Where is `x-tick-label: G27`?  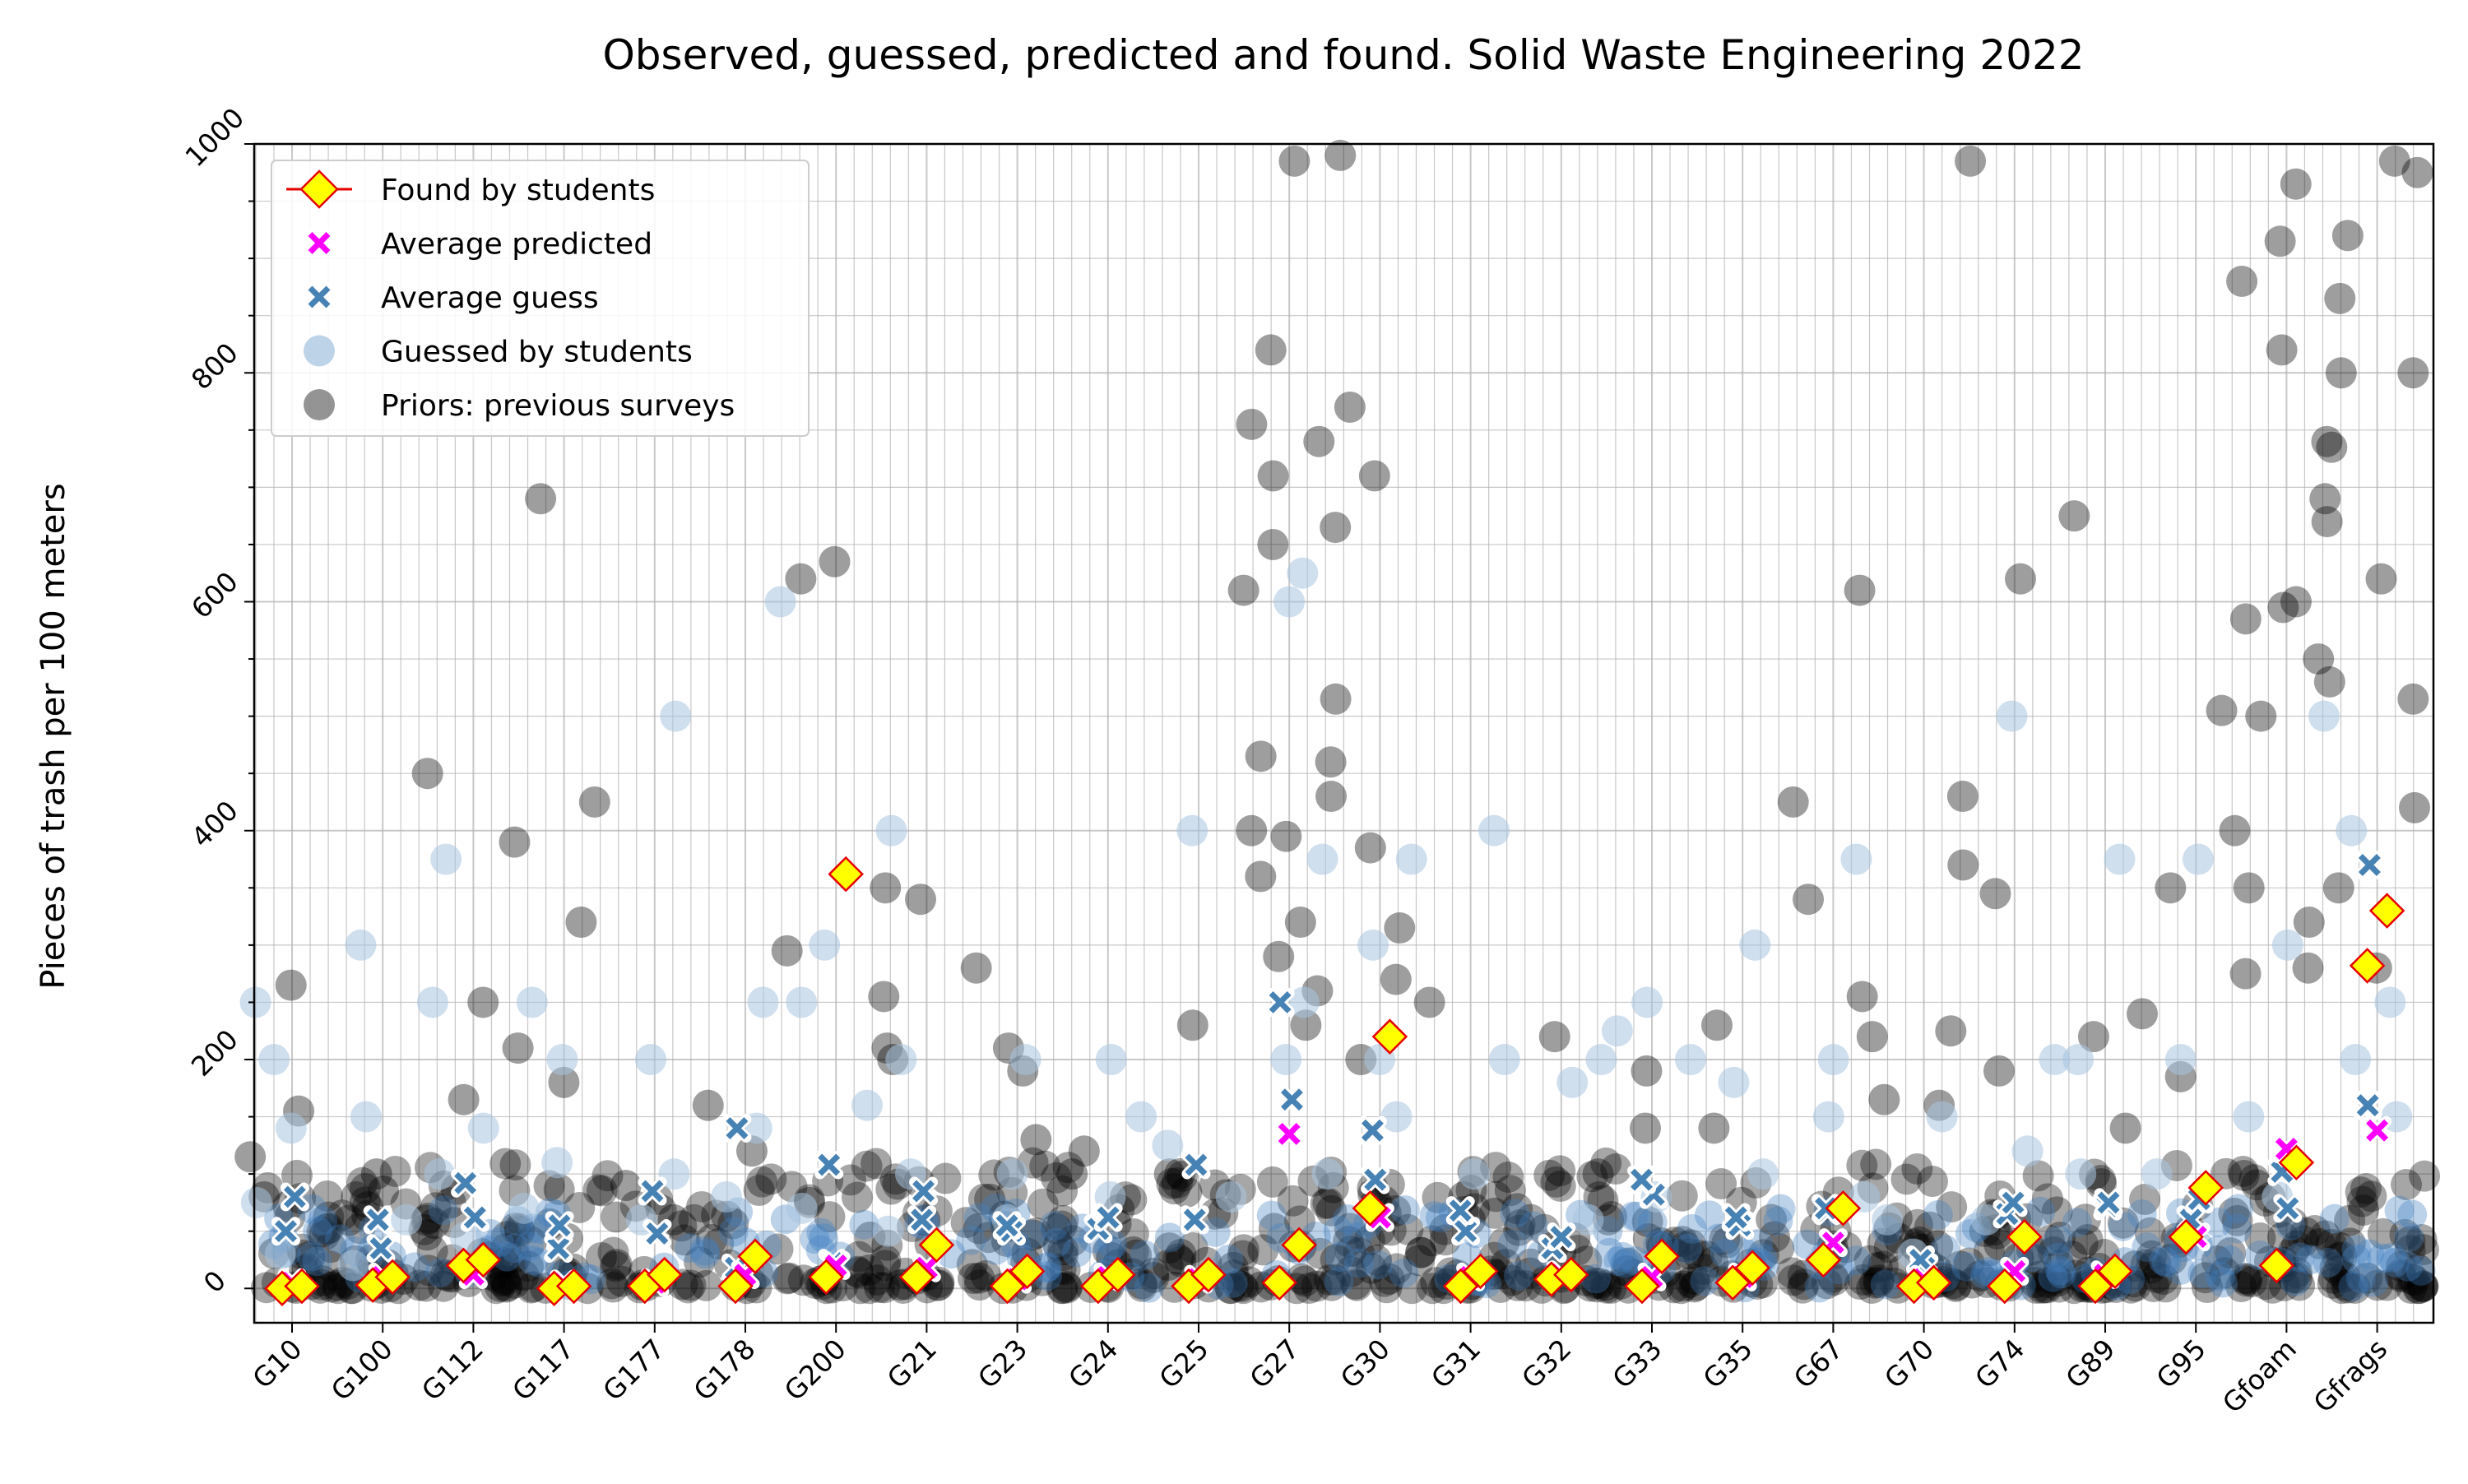 x-tick-label: G27 is located at coordinates (1274, 1363).